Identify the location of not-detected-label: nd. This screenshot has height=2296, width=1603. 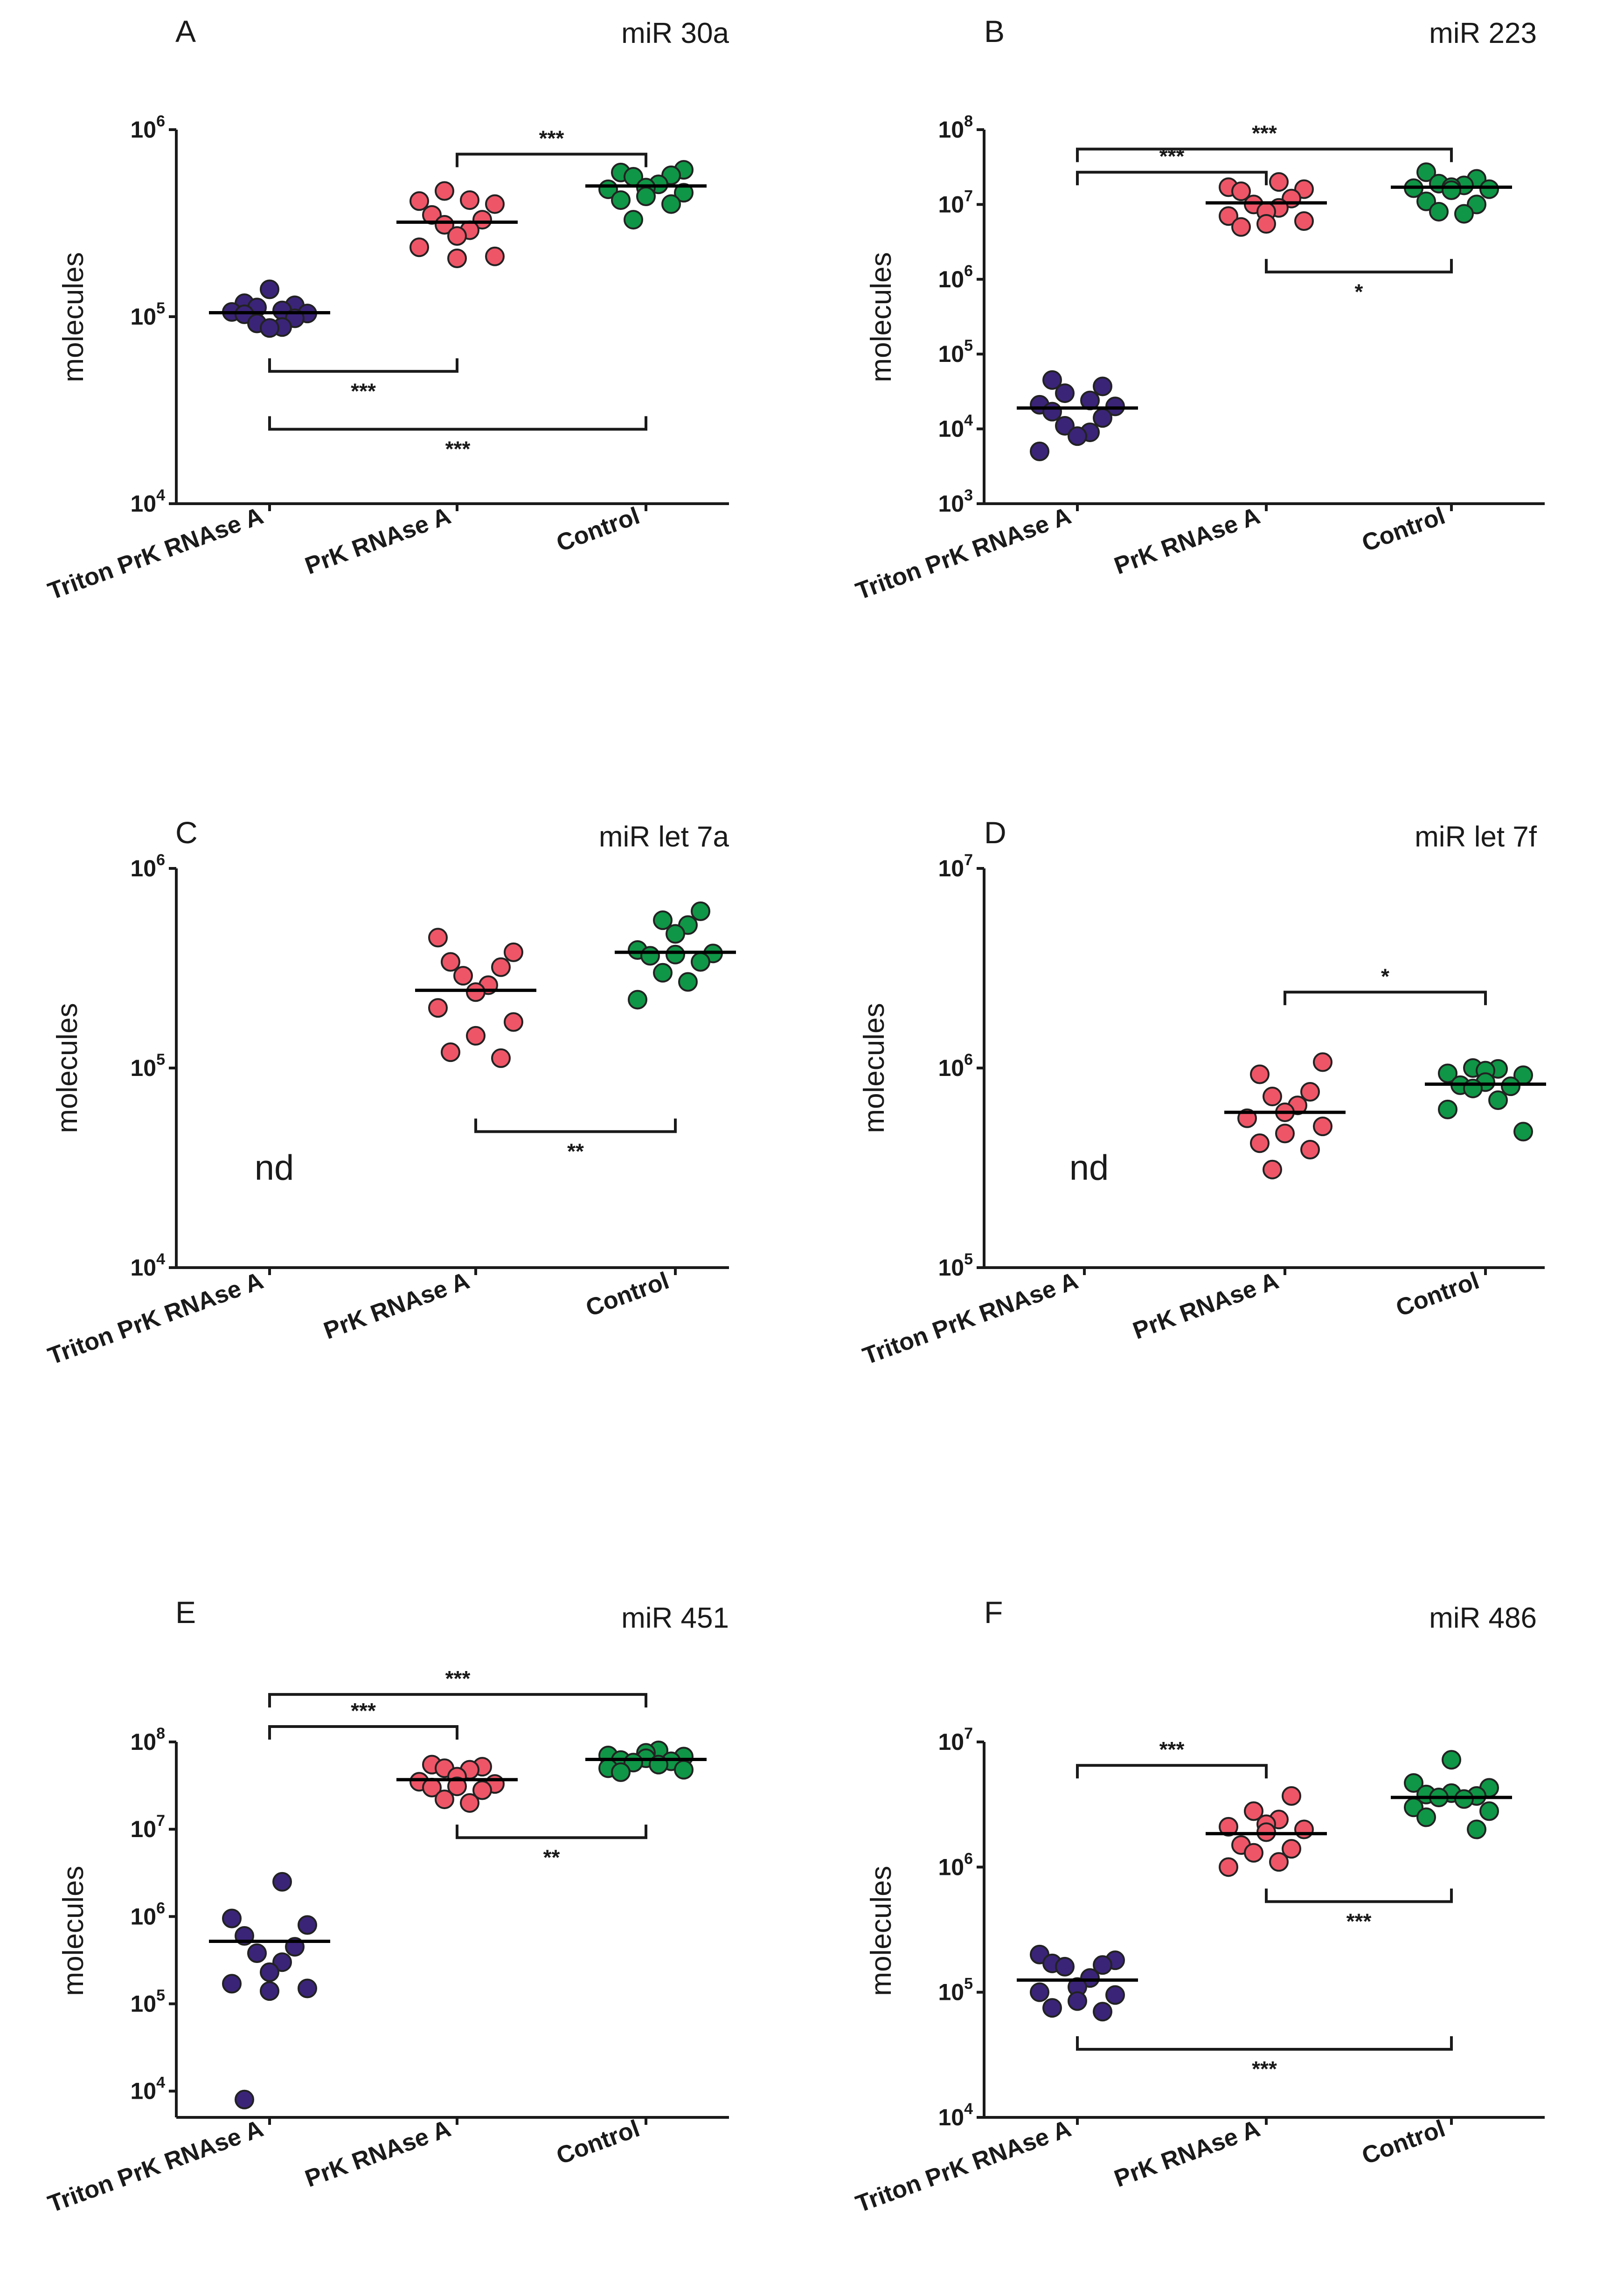
(1089, 1168).